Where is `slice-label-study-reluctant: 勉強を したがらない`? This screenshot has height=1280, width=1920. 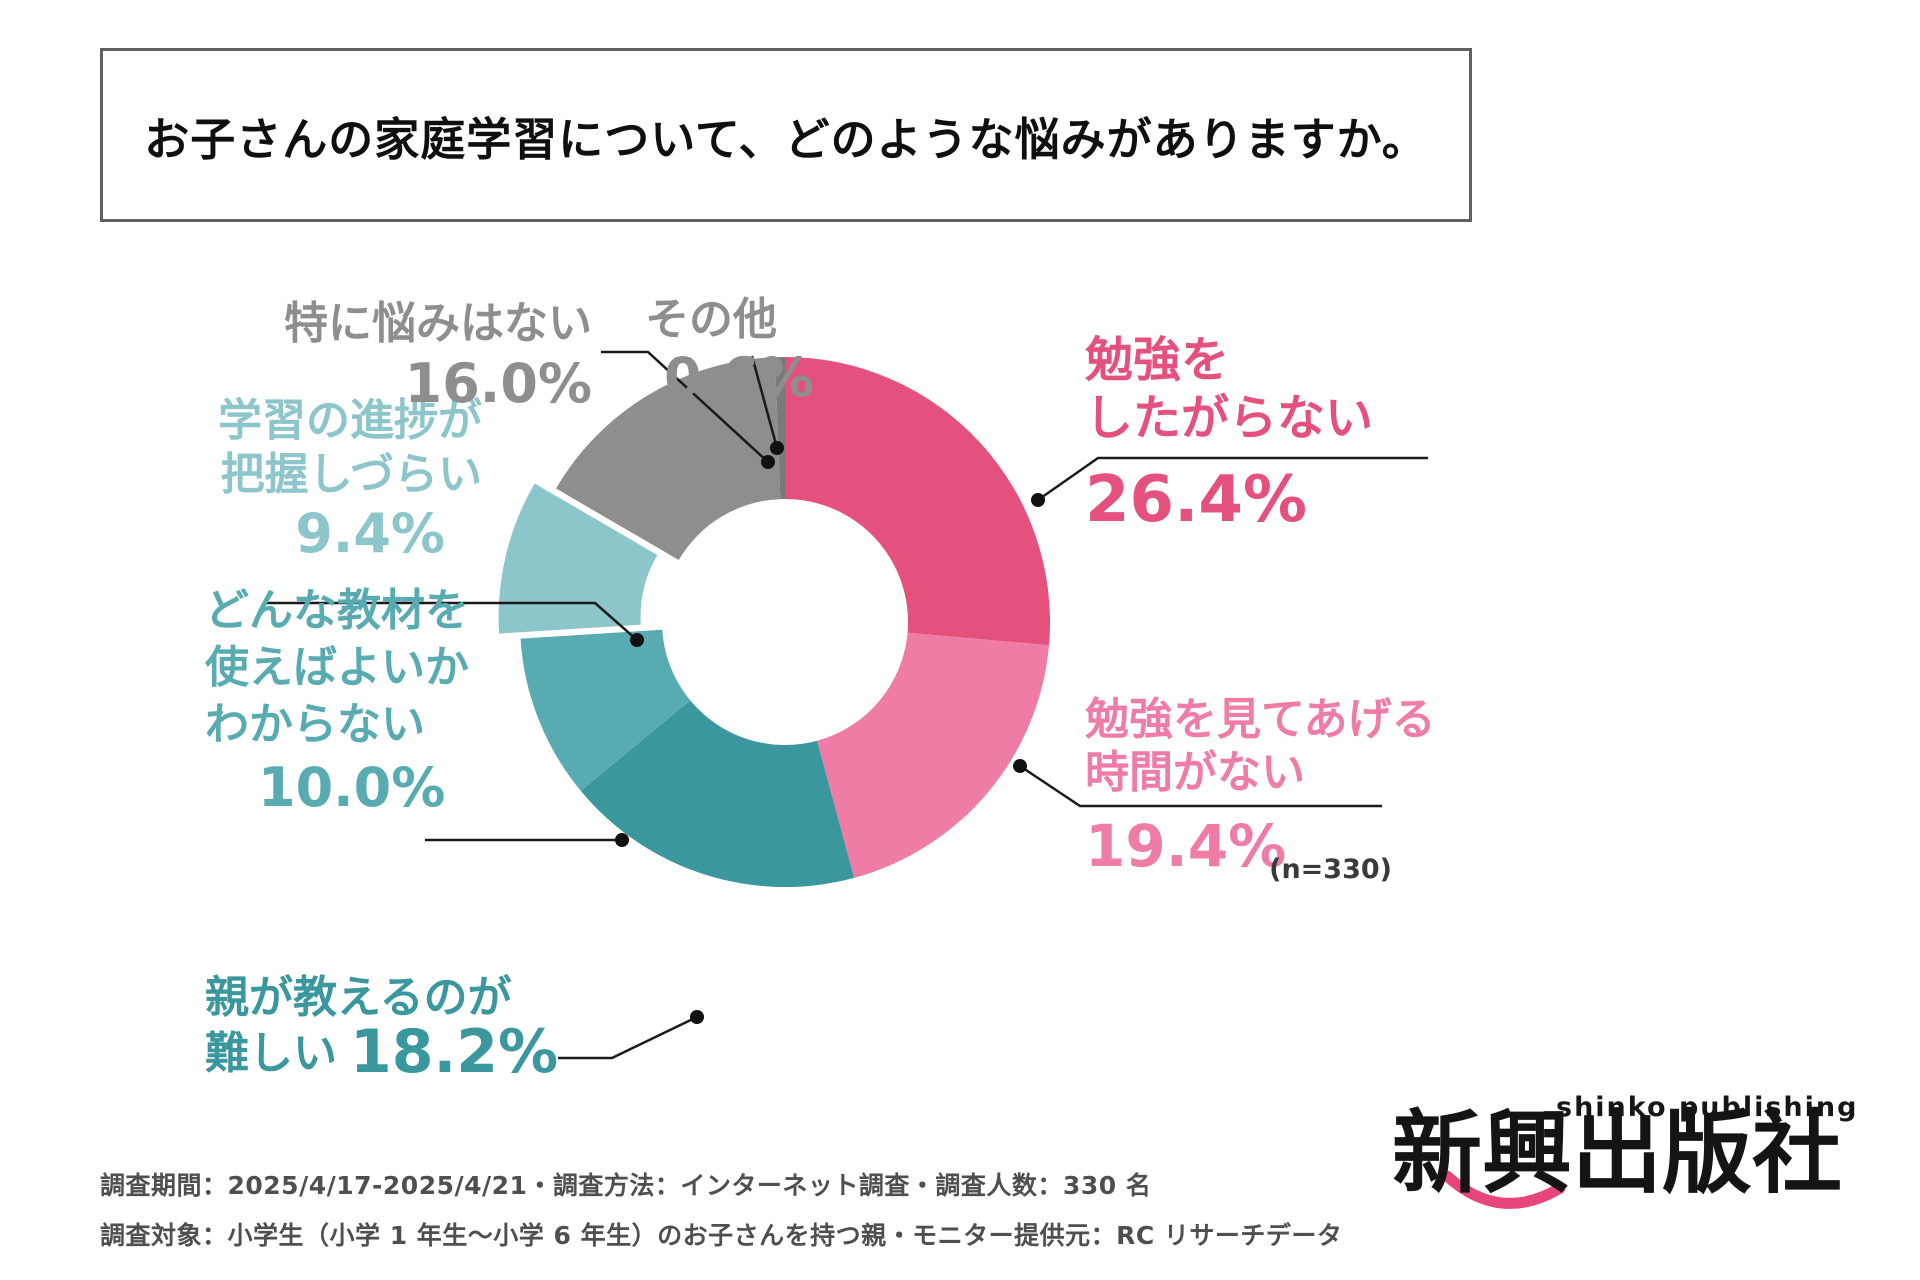 slice-label-study-reluctant: 勉強を したがらない is located at coordinates (1229, 389).